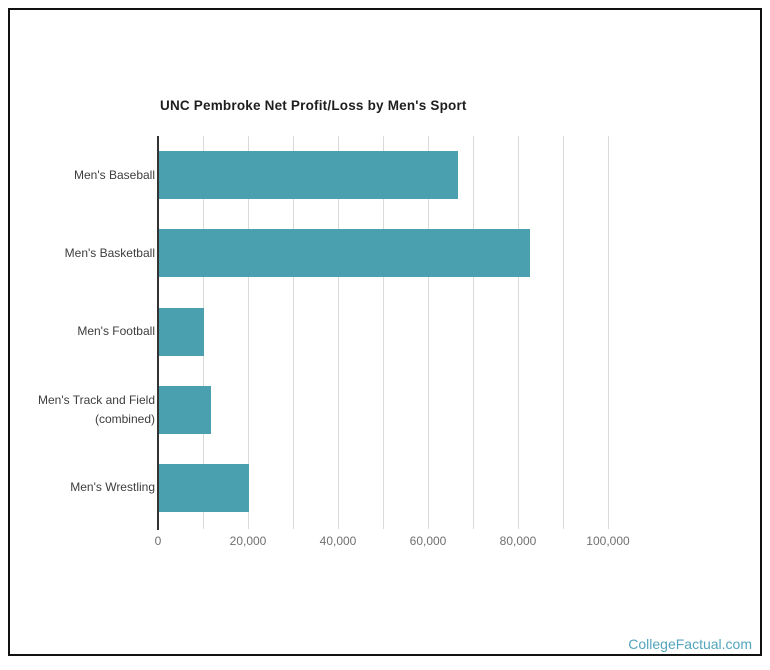  What do you see at coordinates (345, 253) in the screenshot?
I see `bar-men-s-basketball` at bounding box center [345, 253].